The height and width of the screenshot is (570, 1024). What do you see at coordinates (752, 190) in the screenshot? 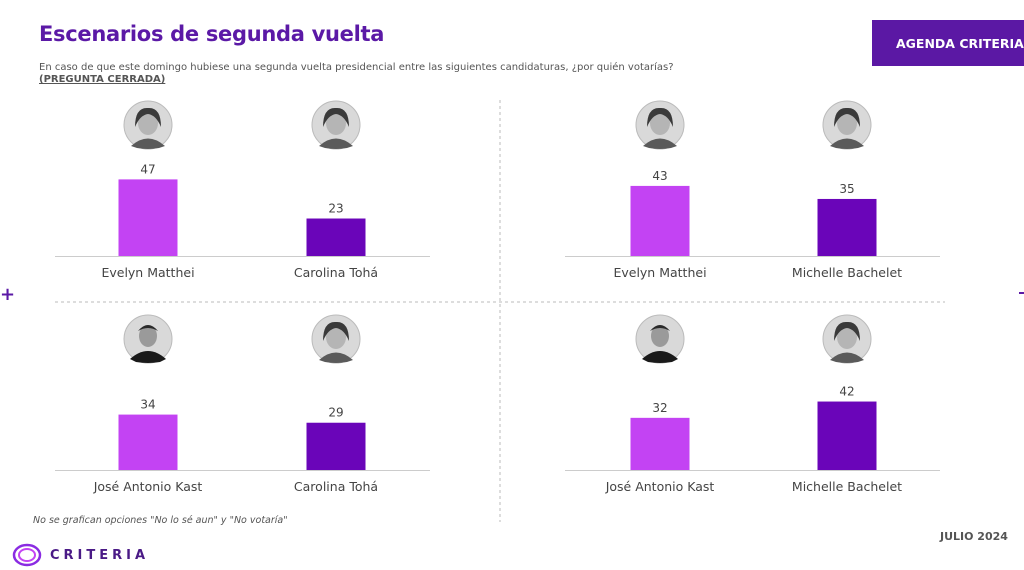
I see `scenario-panel-2: 43 Evelyn Matthei 35 Michelle Bachelet` at bounding box center [752, 190].